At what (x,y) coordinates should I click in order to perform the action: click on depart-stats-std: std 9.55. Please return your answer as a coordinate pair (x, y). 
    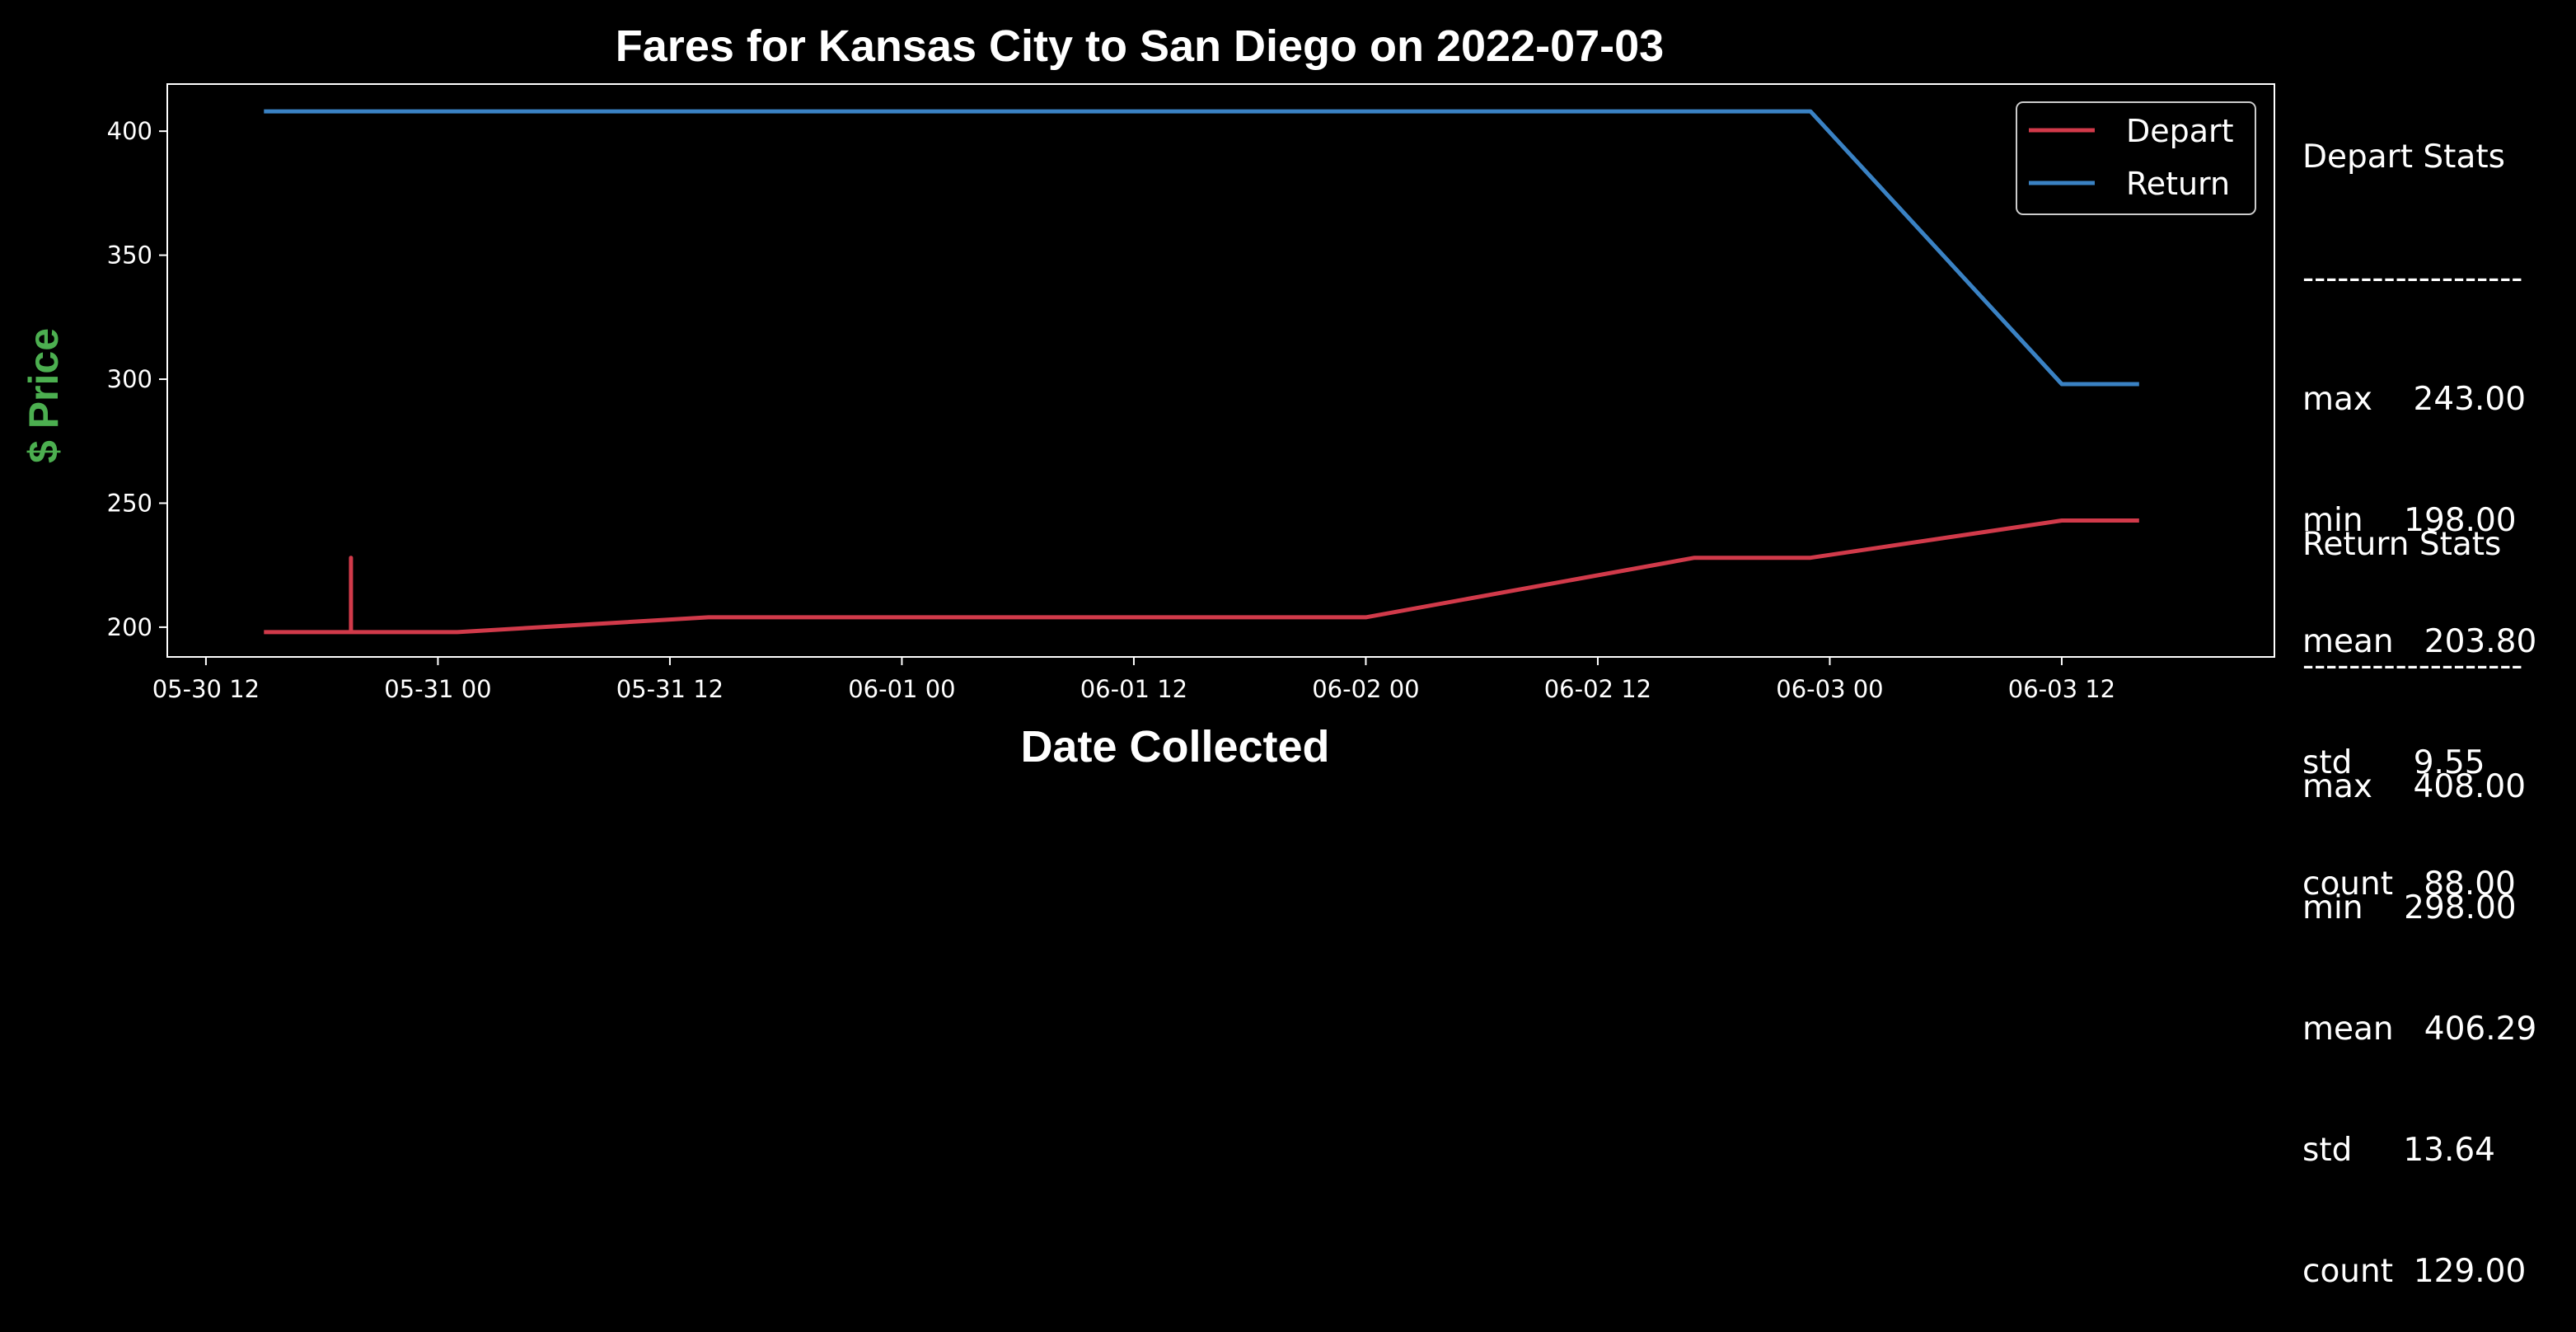
    Looking at the image, I should click on (2393, 762).